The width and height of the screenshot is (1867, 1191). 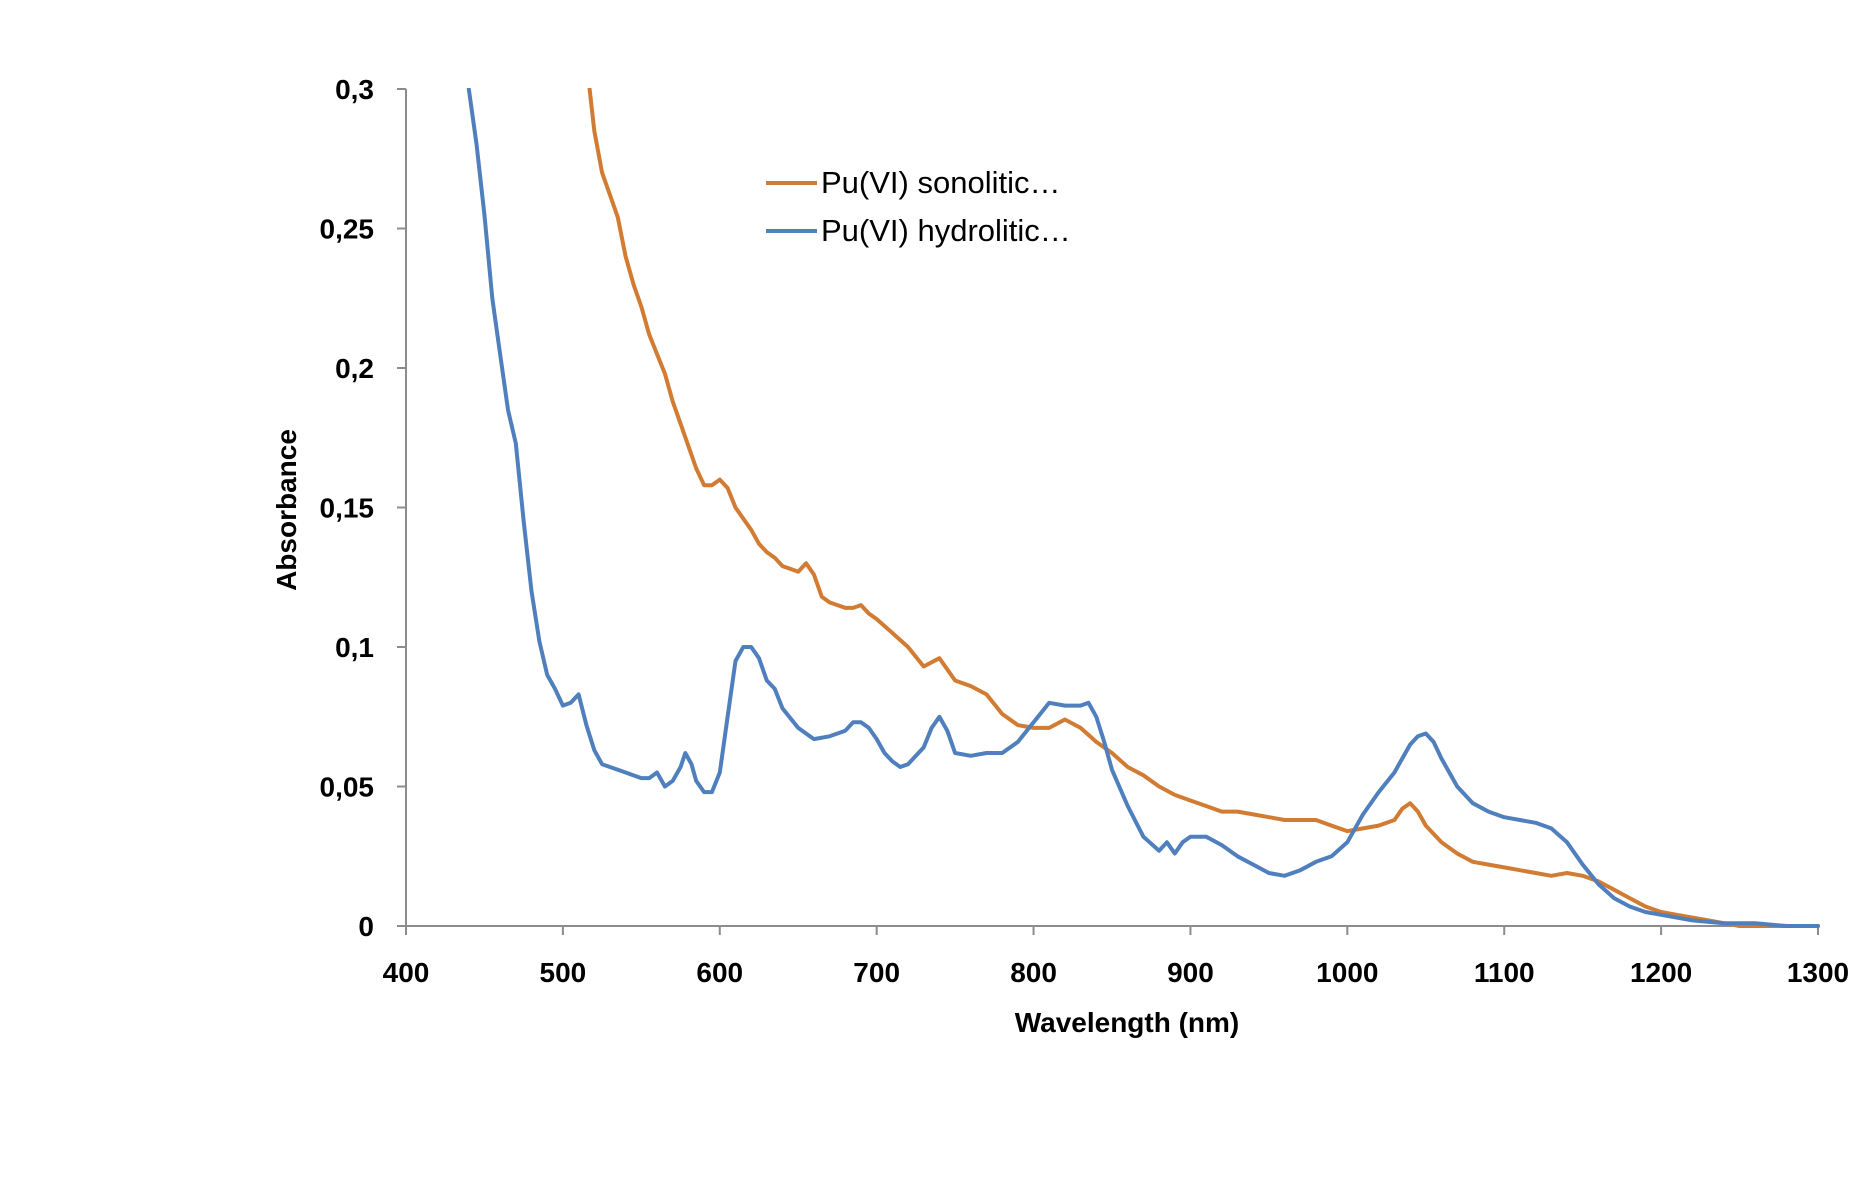 I want to click on y-tick-label: 0,25, so click(x=347, y=229).